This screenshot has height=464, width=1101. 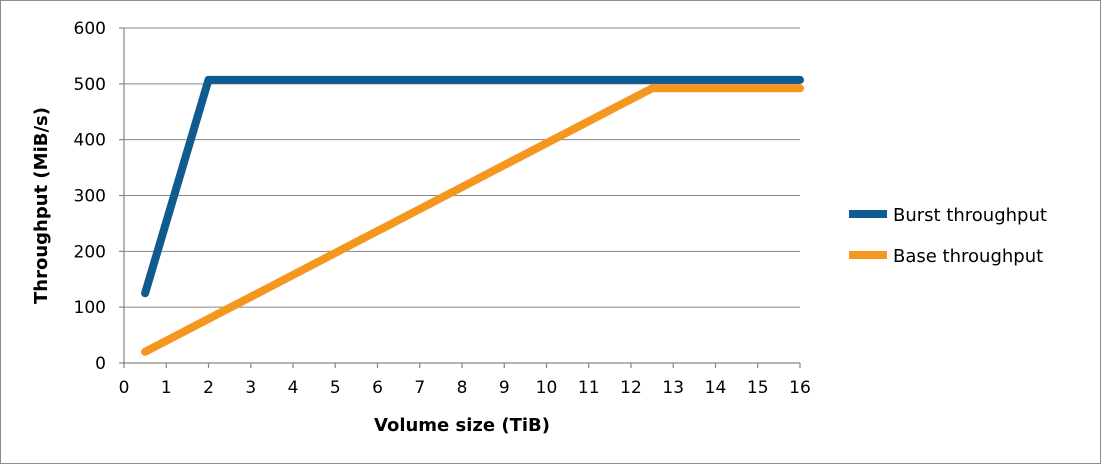 I want to click on y-tick-label: 500, so click(x=90, y=85).